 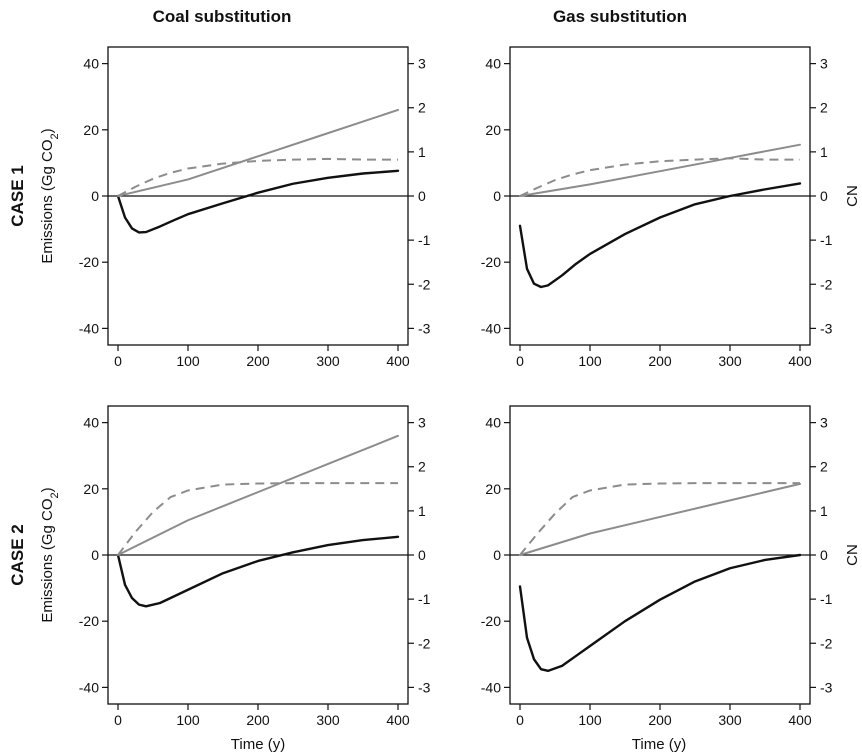 What do you see at coordinates (17, 195) in the screenshot?
I see `row-title-case1: CASE 1` at bounding box center [17, 195].